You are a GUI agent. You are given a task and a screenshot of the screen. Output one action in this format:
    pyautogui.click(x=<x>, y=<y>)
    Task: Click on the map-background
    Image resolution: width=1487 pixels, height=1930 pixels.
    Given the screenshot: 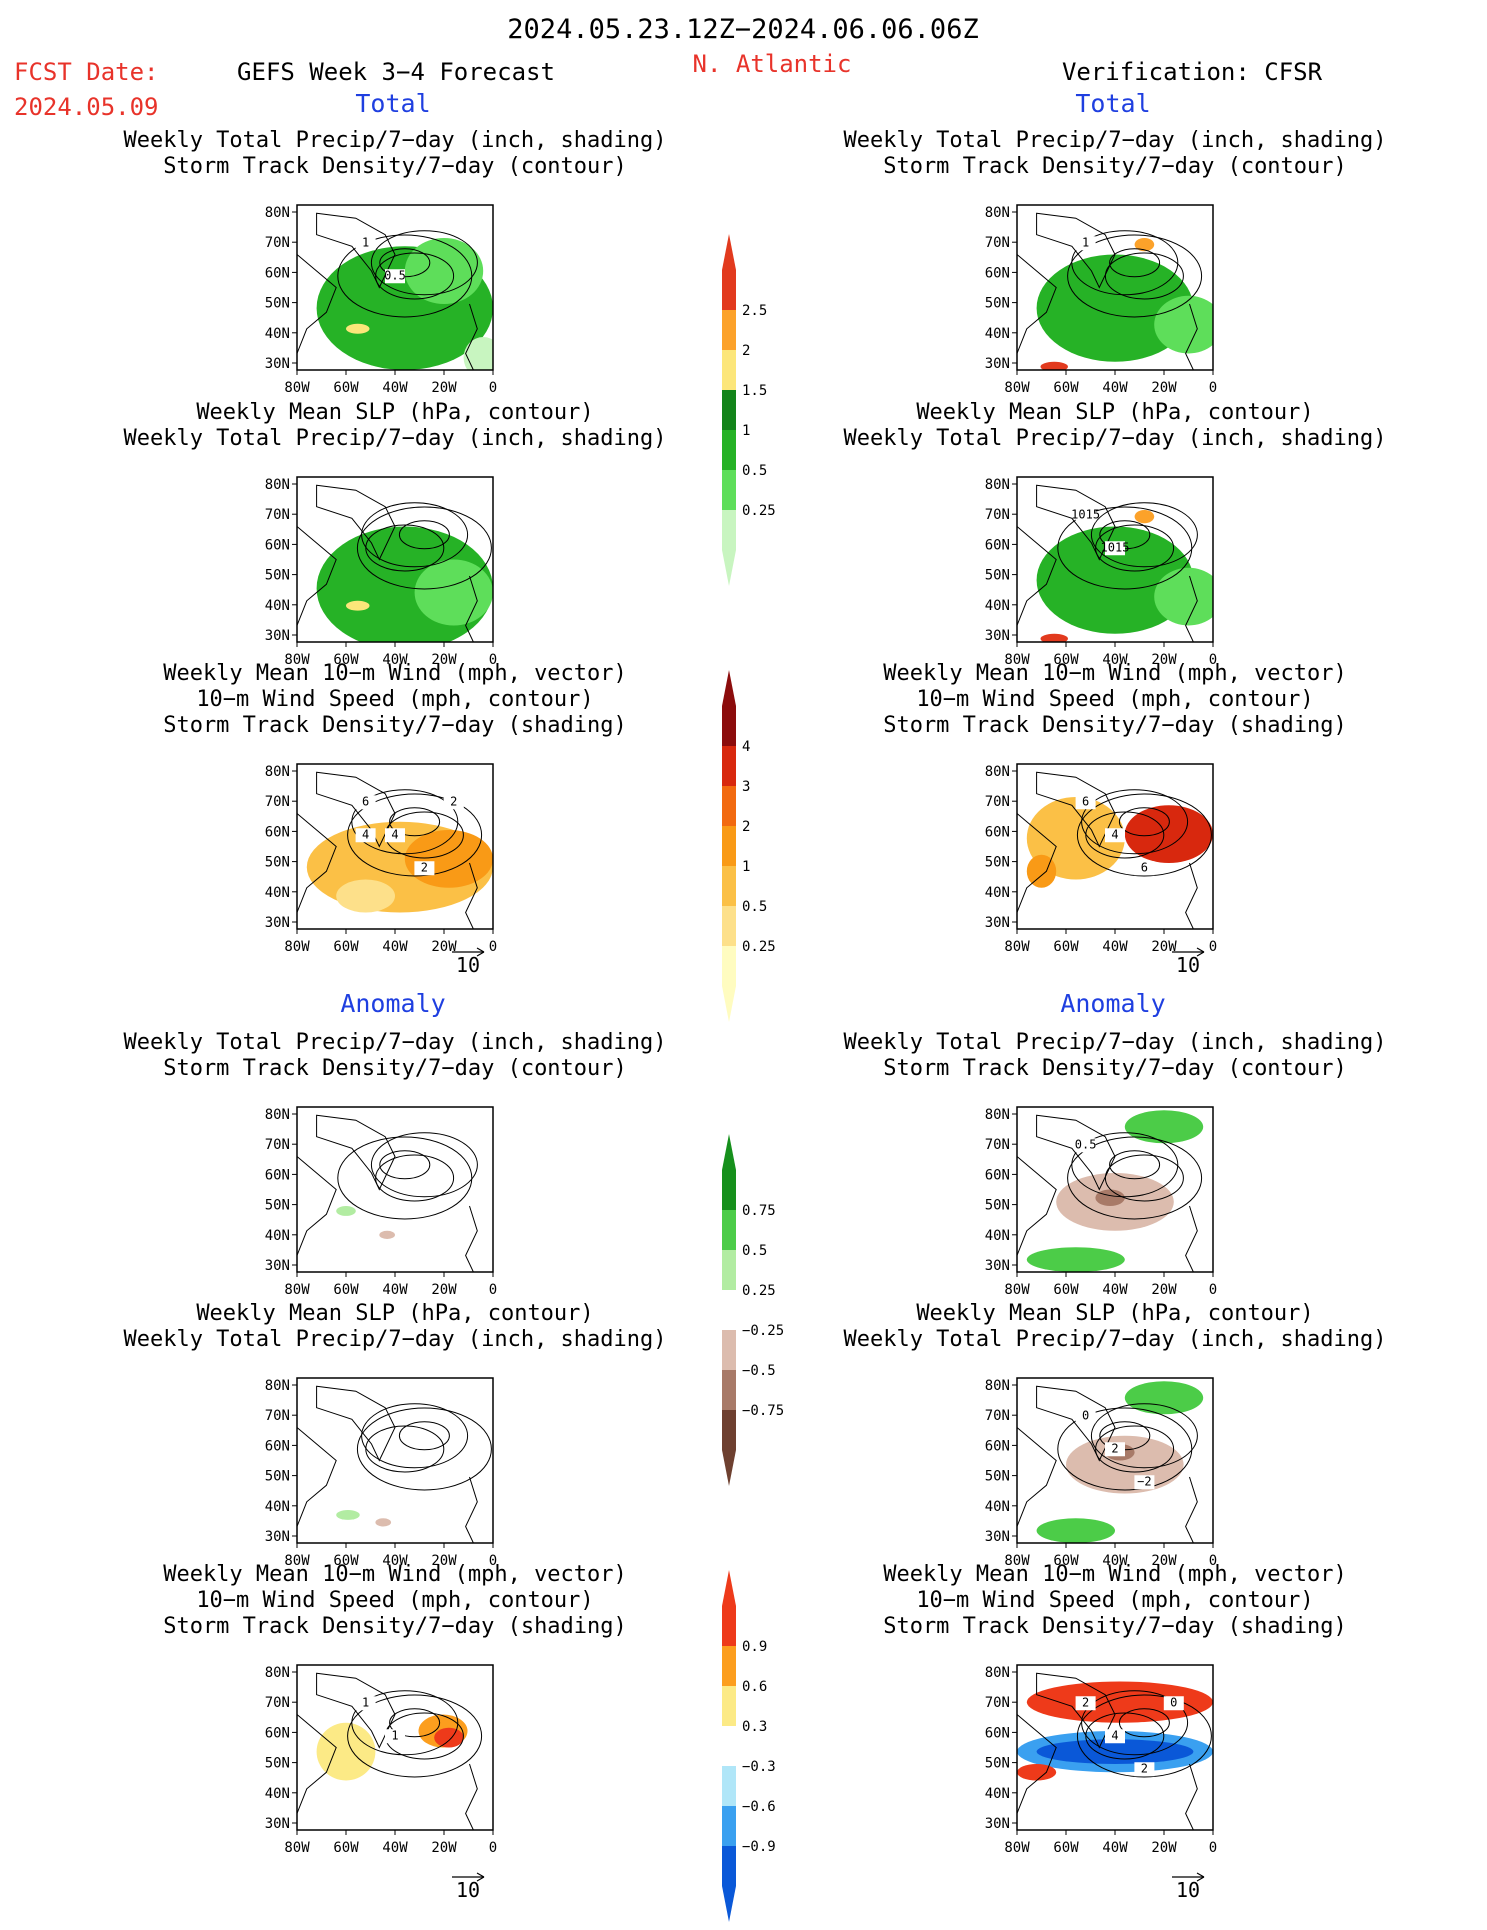 What is the action you would take?
    pyautogui.click(x=395, y=1460)
    